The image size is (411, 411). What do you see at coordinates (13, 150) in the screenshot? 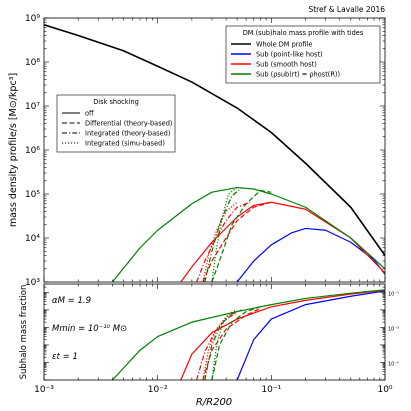
I see `top-y-axis-label: mass density profile/s [M⊙/kpc³]` at bounding box center [13, 150].